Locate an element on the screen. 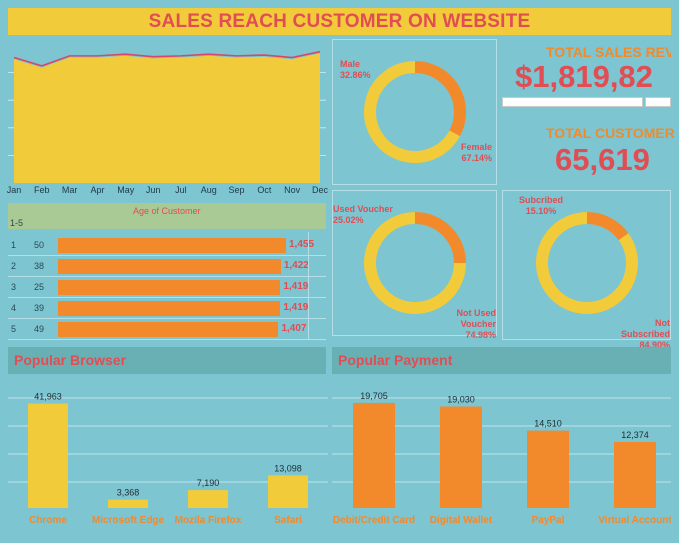 The image size is (679, 543). total-sales-value: $1,819,82 is located at coordinates (584, 76).